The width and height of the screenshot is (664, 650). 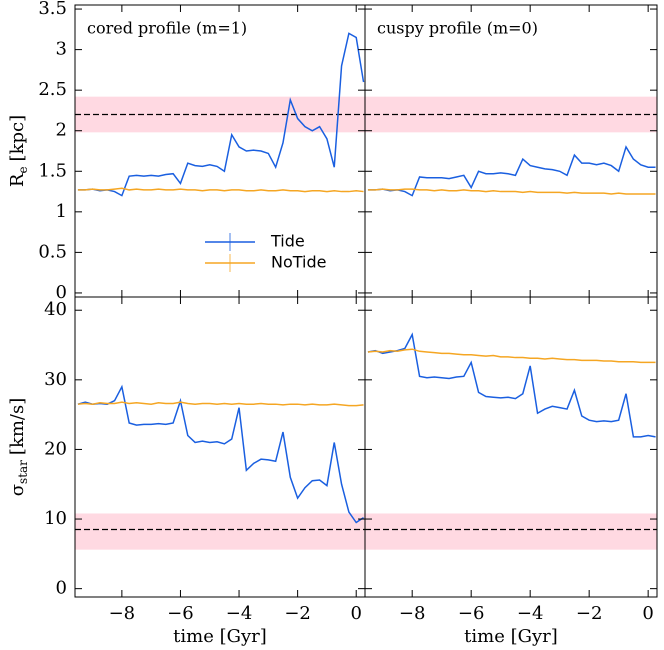 What do you see at coordinates (61, 130) in the screenshot?
I see `y-tick-label: 2` at bounding box center [61, 130].